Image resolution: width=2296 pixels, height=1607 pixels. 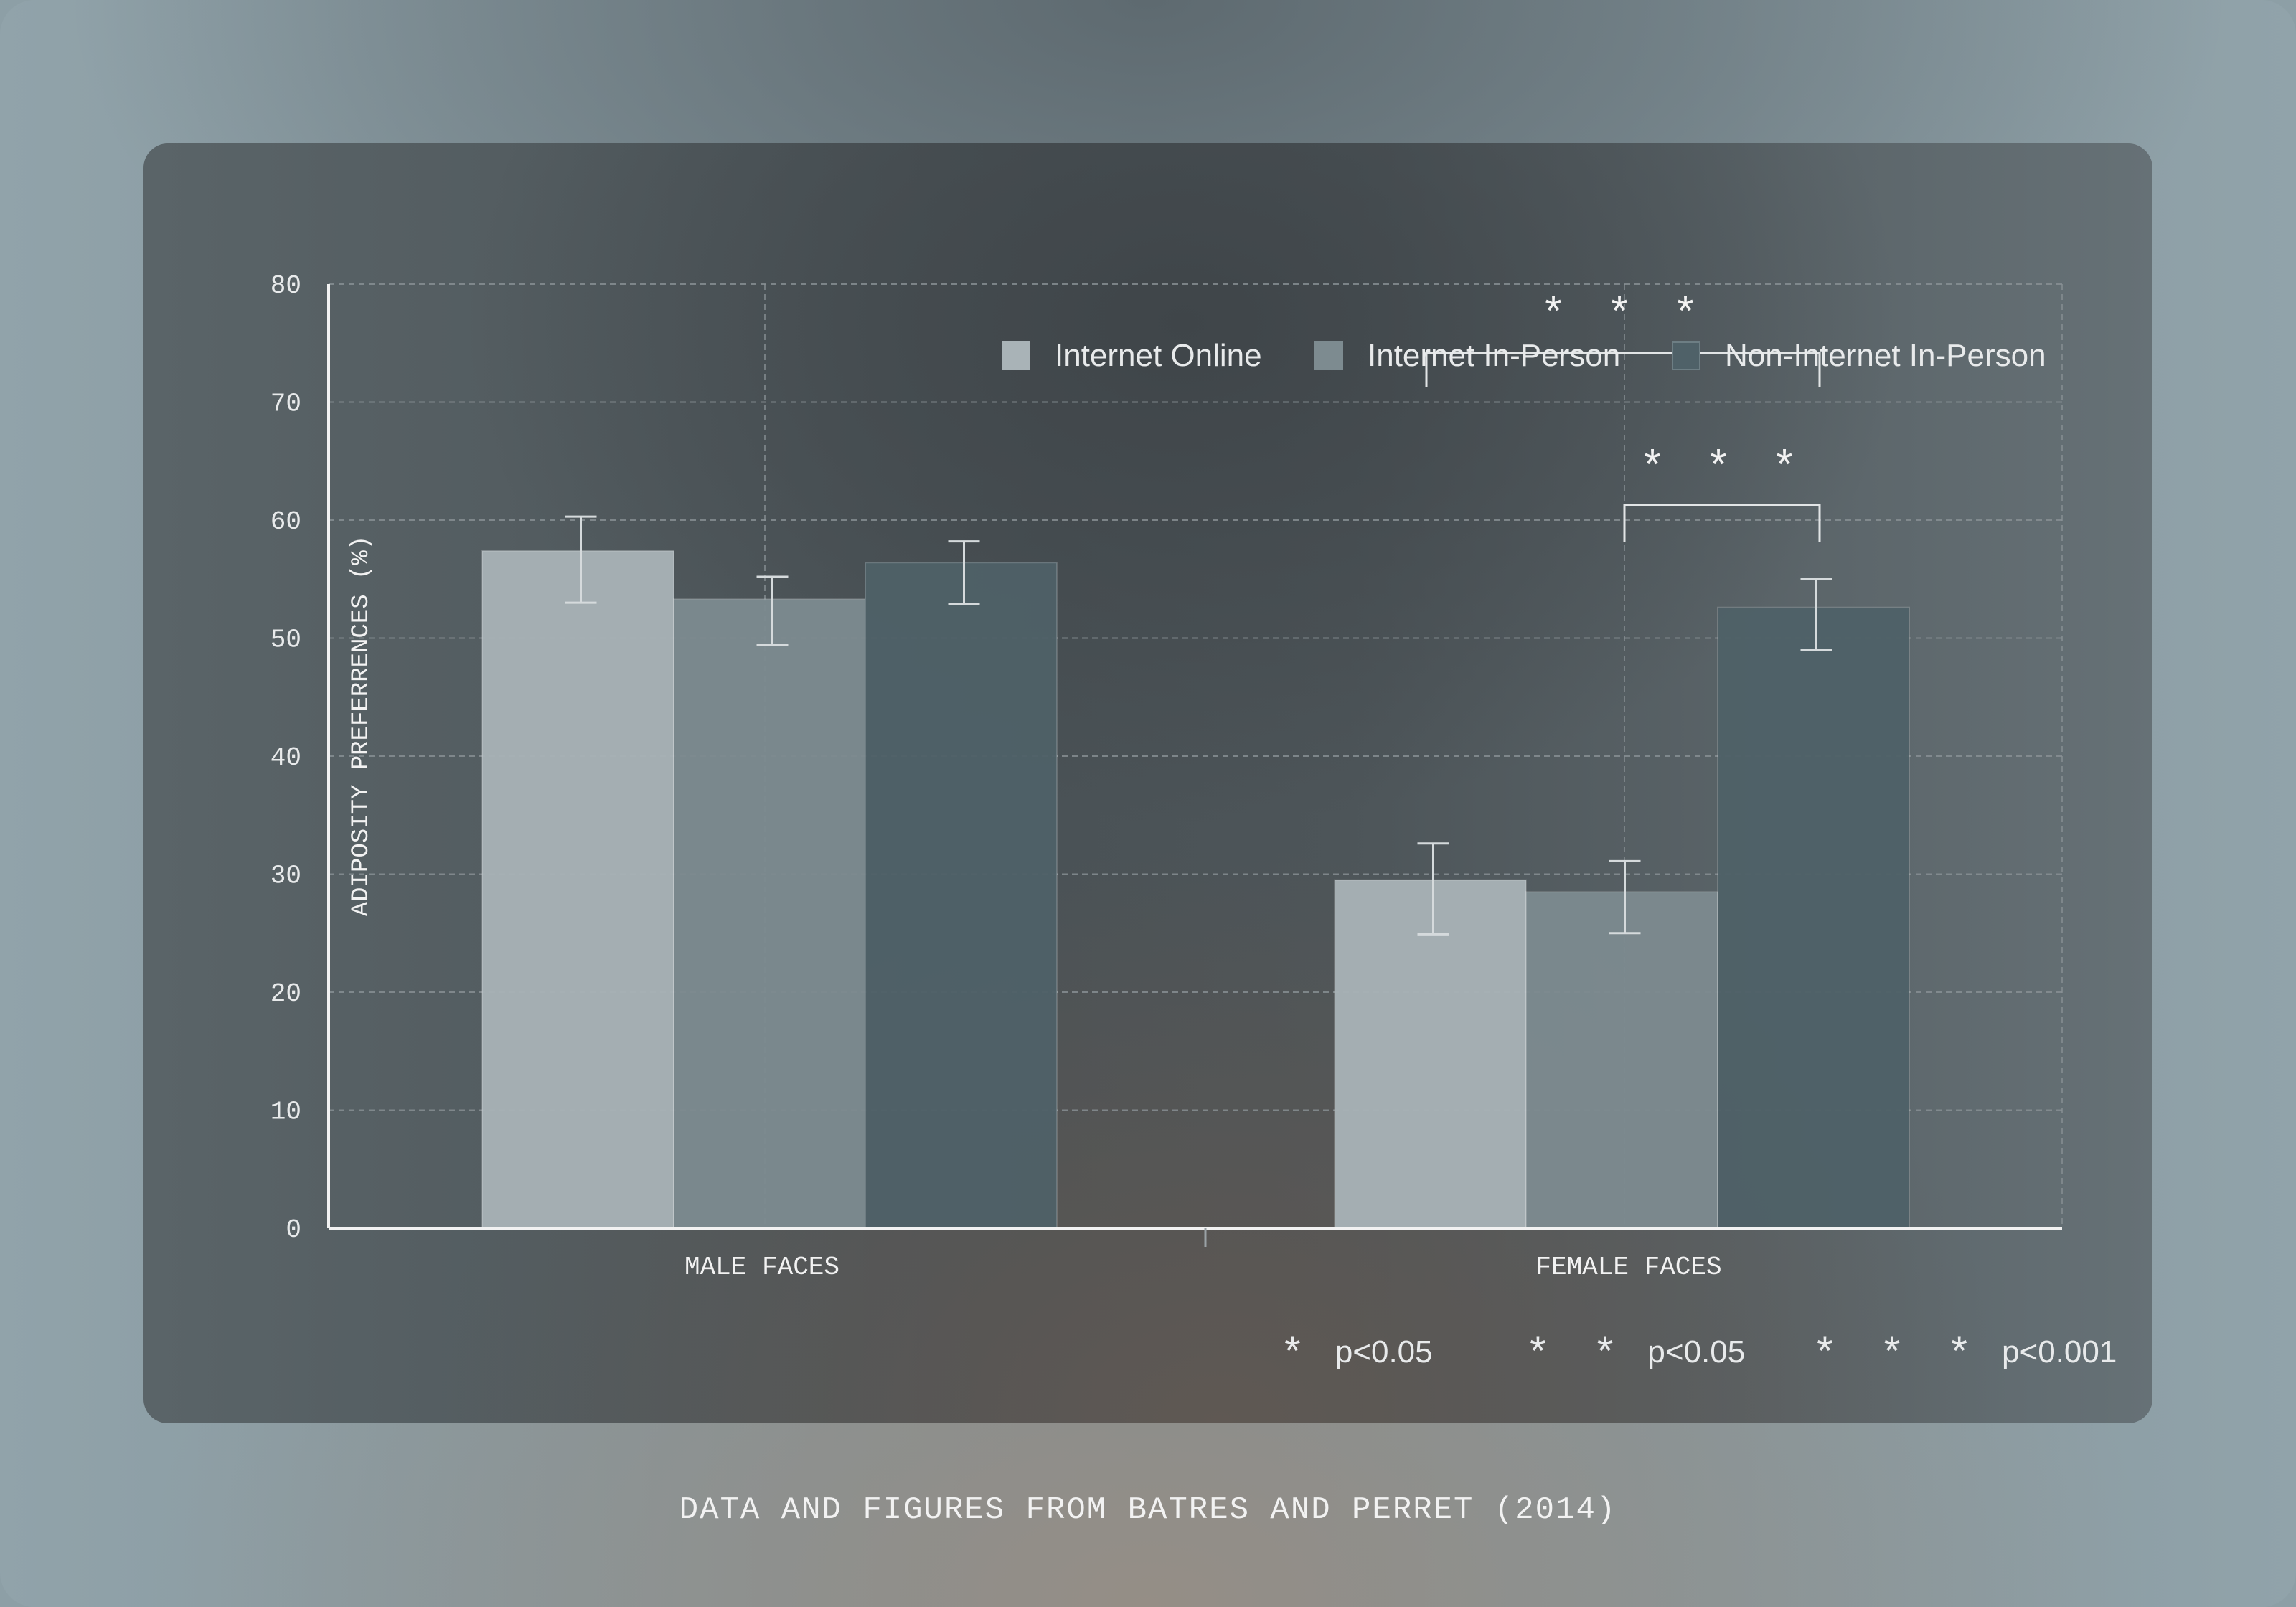 I want to click on y-tick-label: 80, so click(x=285, y=286).